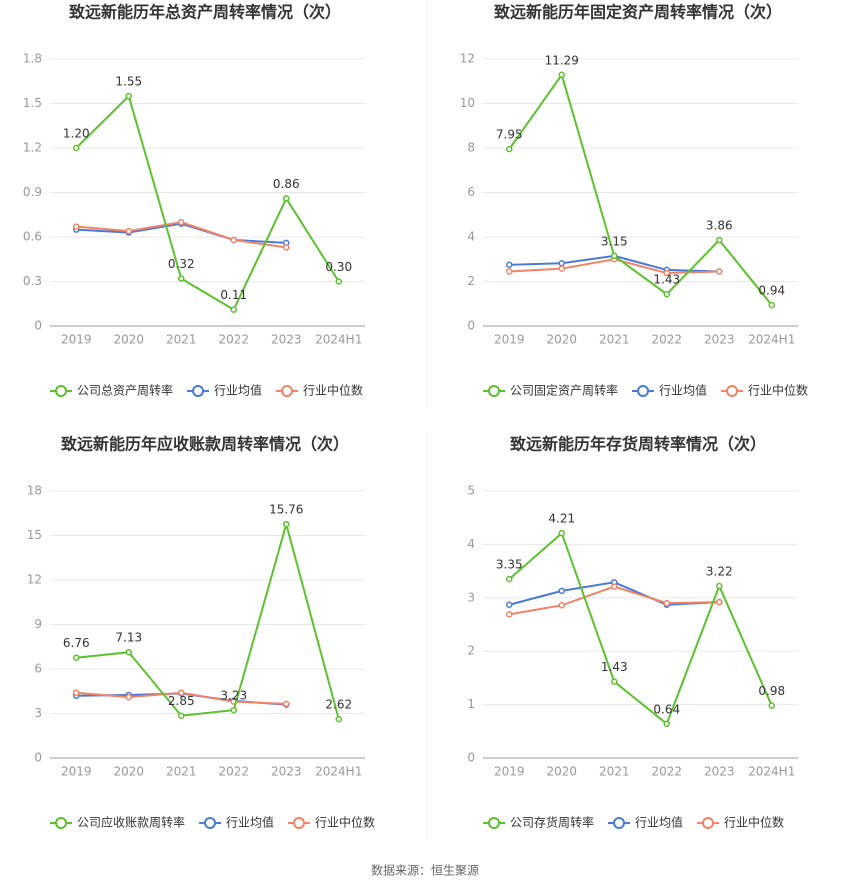 Image resolution: width=850 pixels, height=891 pixels. I want to click on data-label: 11.29, so click(562, 60).